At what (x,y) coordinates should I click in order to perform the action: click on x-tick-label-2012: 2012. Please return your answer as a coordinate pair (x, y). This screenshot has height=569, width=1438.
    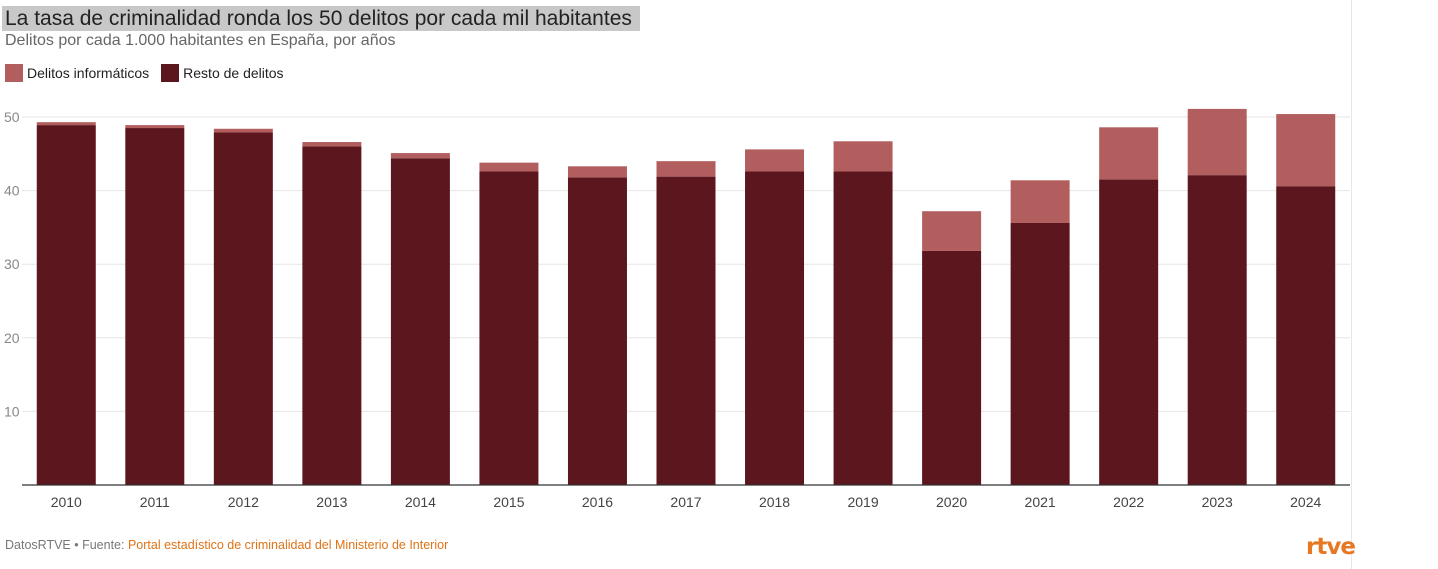
    Looking at the image, I should click on (243, 502).